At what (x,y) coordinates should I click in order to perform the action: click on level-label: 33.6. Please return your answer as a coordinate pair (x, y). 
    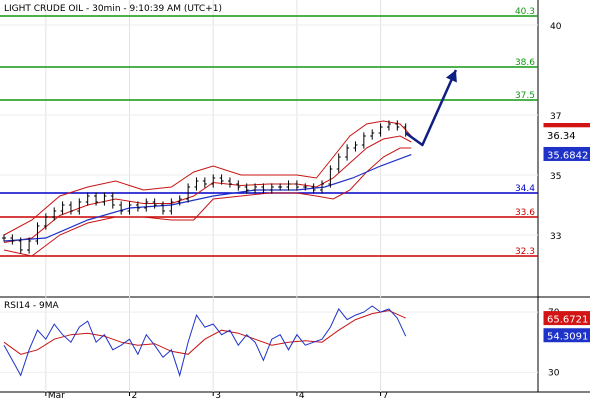
    Looking at the image, I should click on (525, 213).